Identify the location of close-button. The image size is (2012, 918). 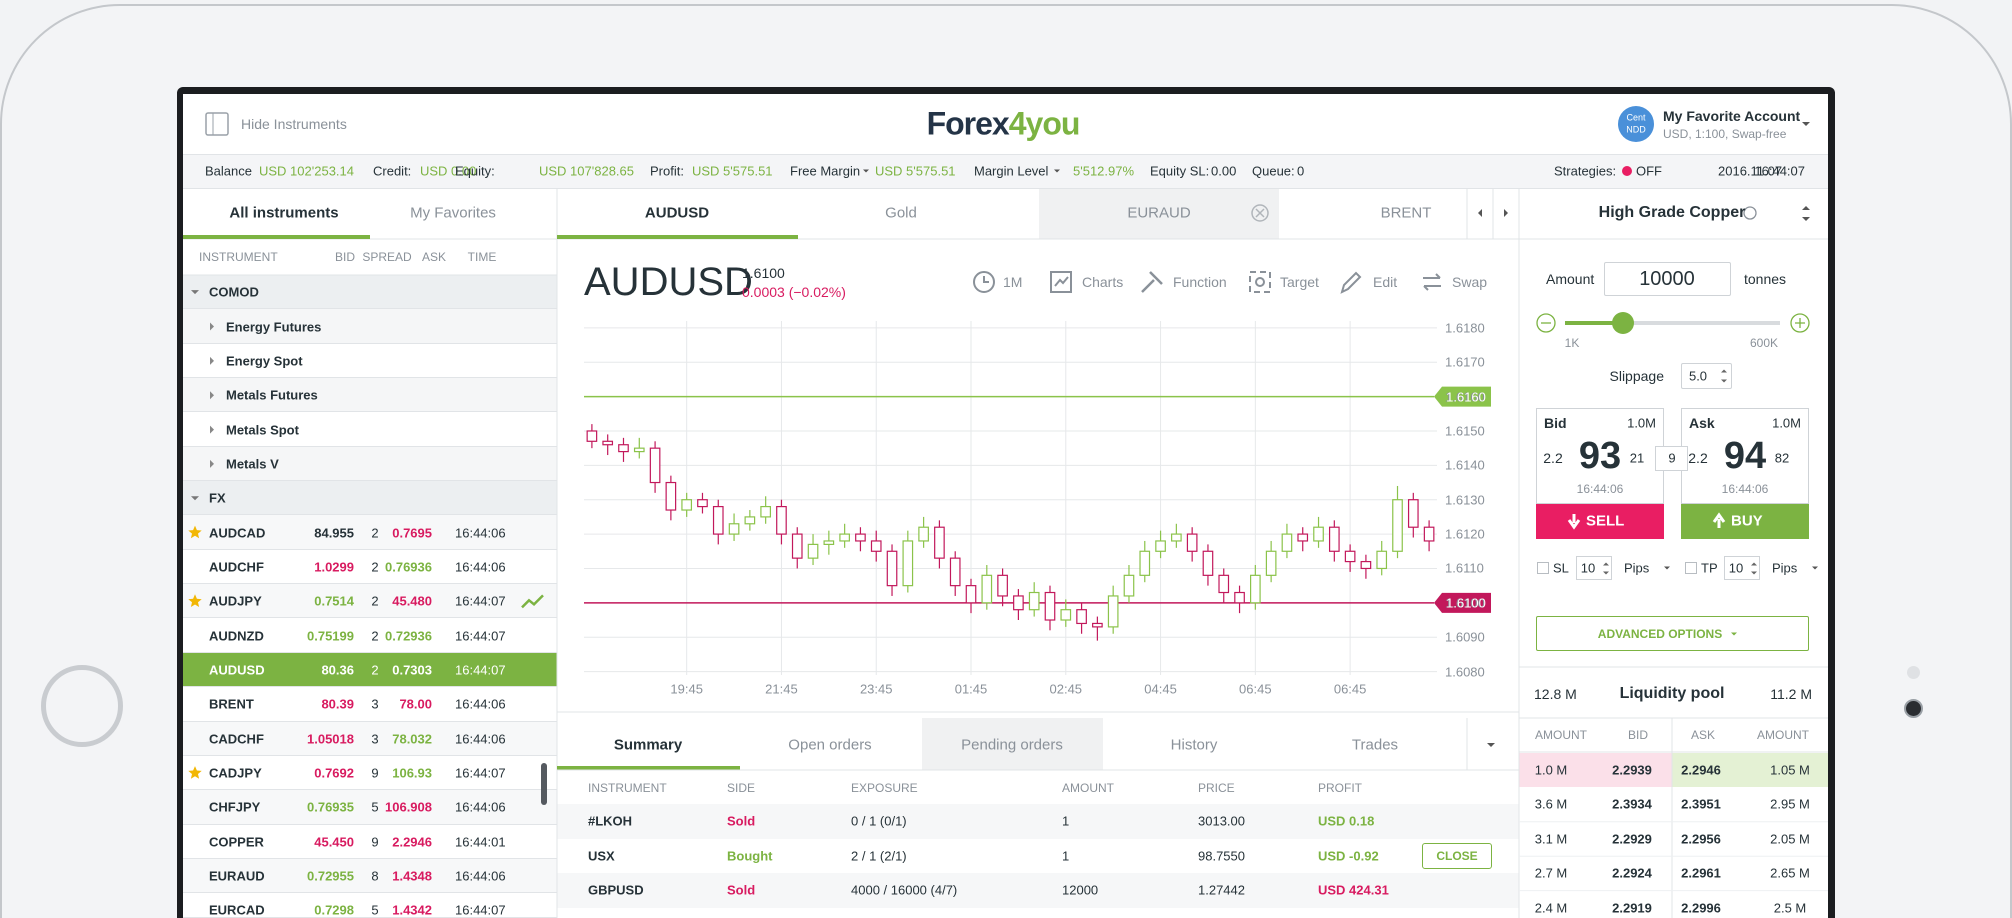
(1457, 855).